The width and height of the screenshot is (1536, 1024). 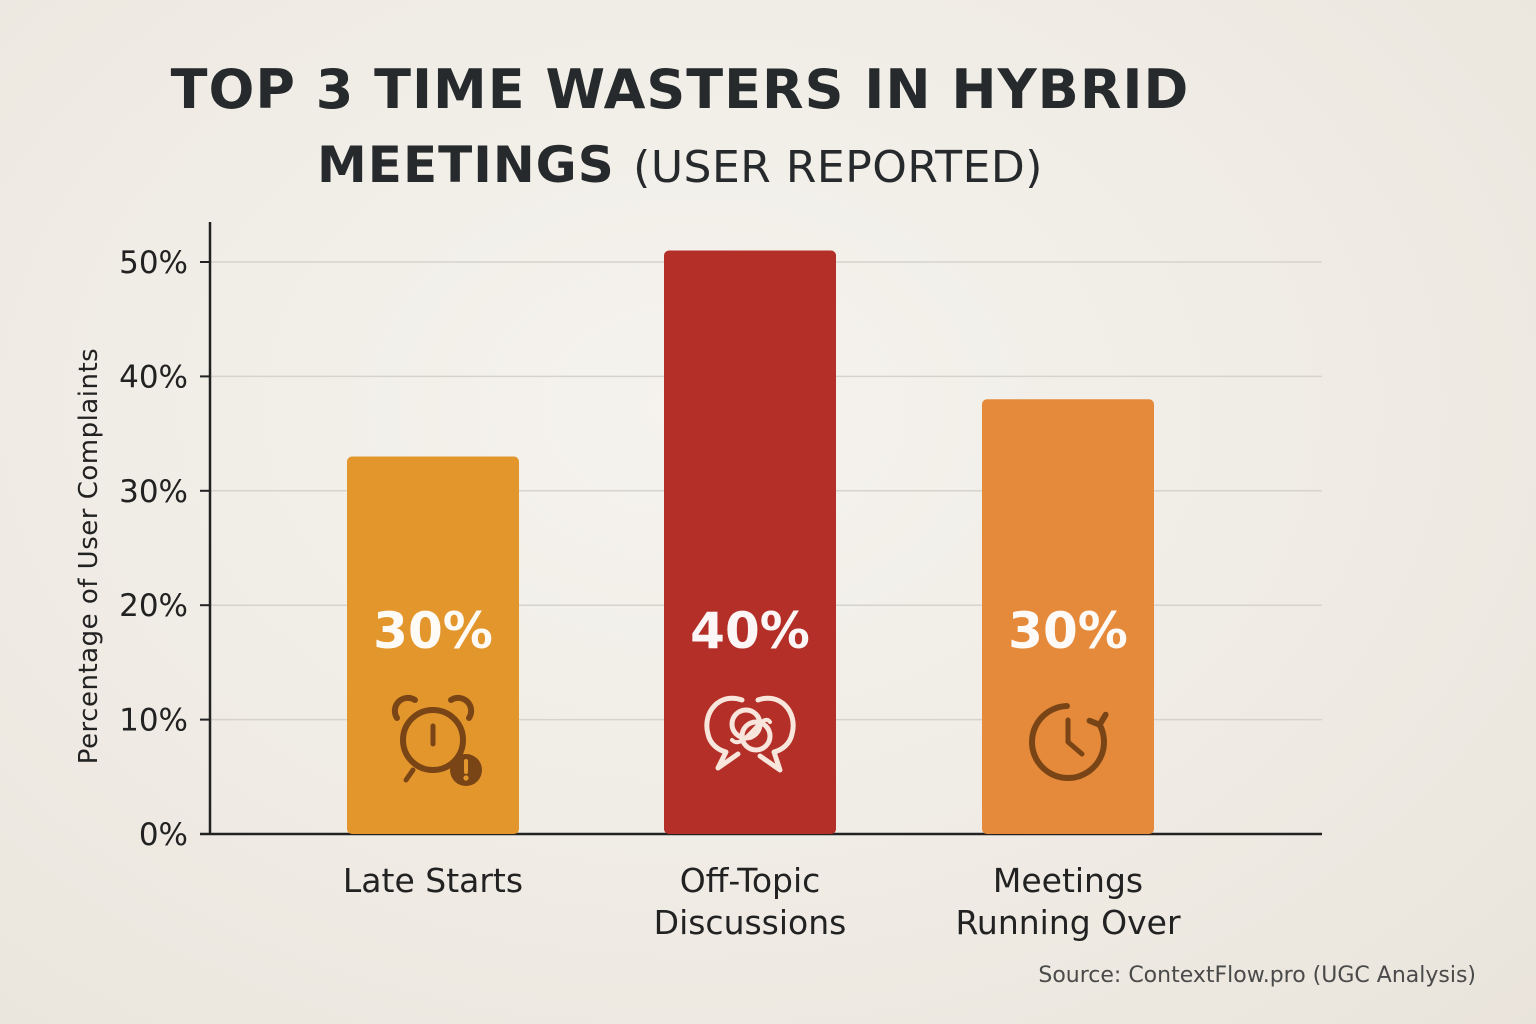 What do you see at coordinates (436, 740) in the screenshot?
I see `alarm-clock-alert-icon` at bounding box center [436, 740].